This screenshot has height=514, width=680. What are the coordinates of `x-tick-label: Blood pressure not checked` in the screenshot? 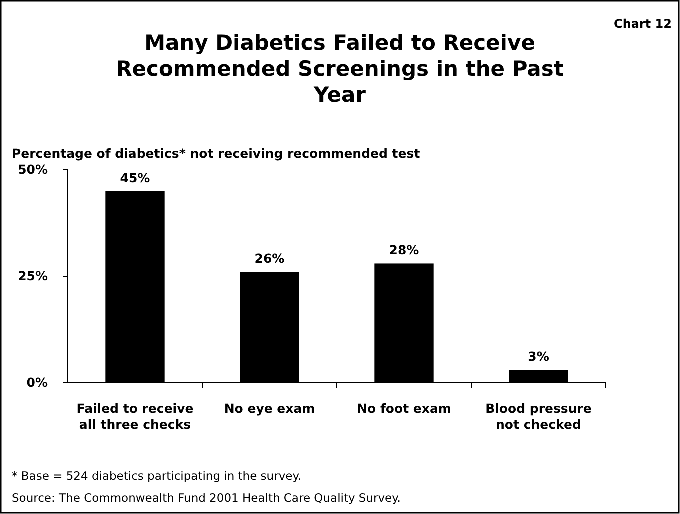 It's located at (539, 416).